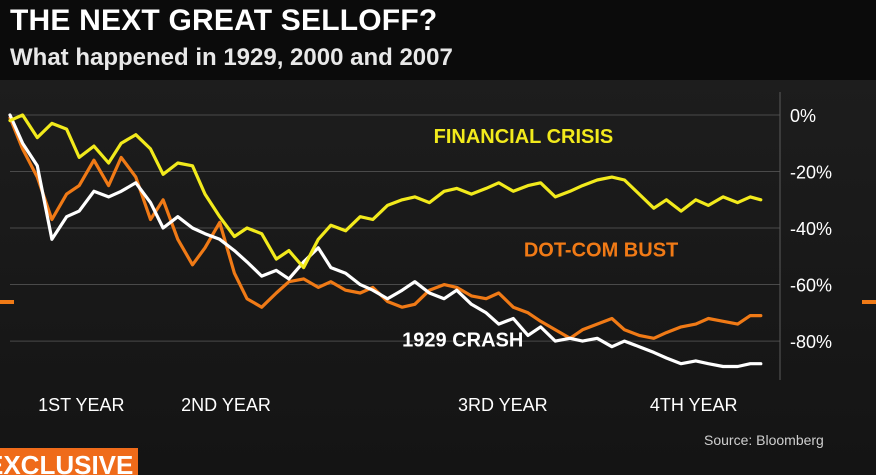 This screenshot has height=475, width=876. I want to click on x-tick-label: 2ND YEAR, so click(226, 405).